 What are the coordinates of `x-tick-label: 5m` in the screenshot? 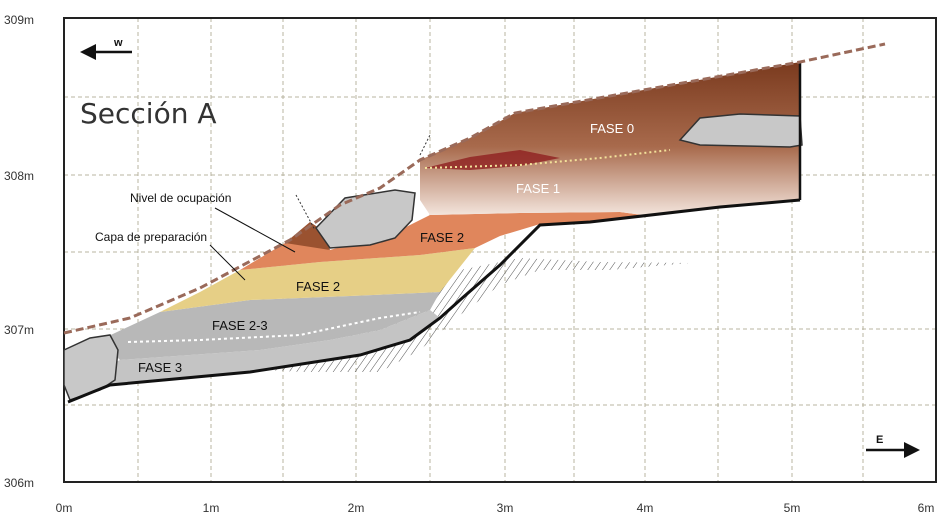 It's located at (792, 508).